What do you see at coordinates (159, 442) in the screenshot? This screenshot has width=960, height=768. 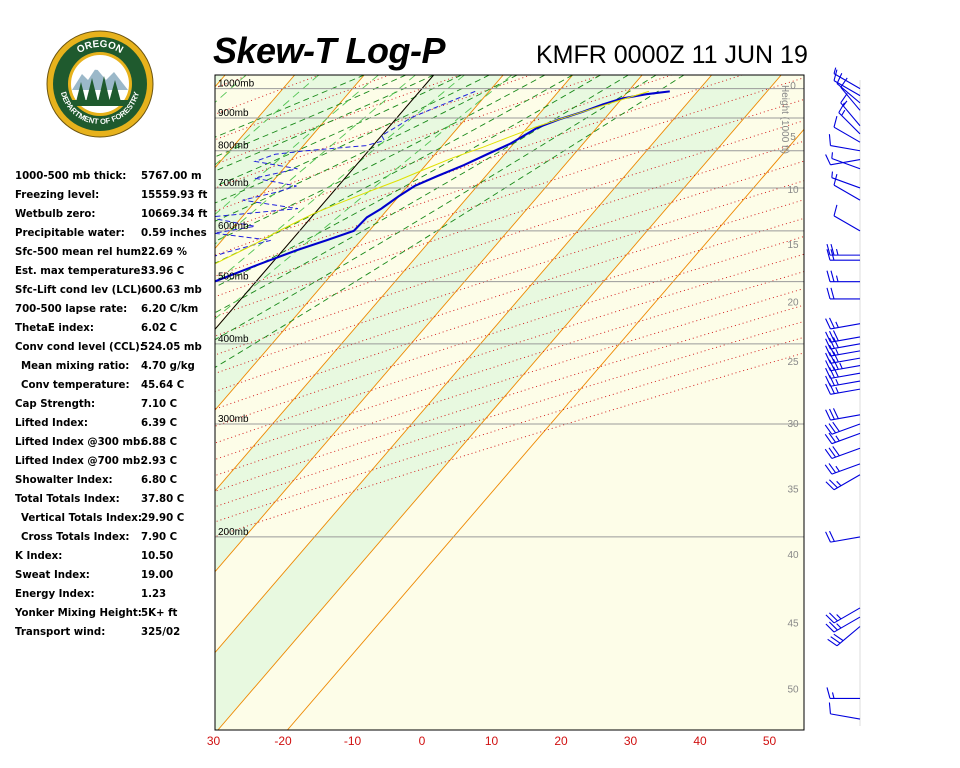 I see `index-value: 6.88 C` at bounding box center [159, 442].